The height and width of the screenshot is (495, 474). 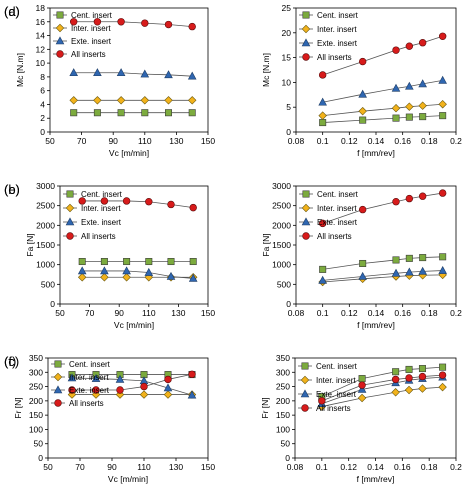 What do you see at coordinates (41, 49) in the screenshot?
I see `y-tick-label: 12` at bounding box center [41, 49].